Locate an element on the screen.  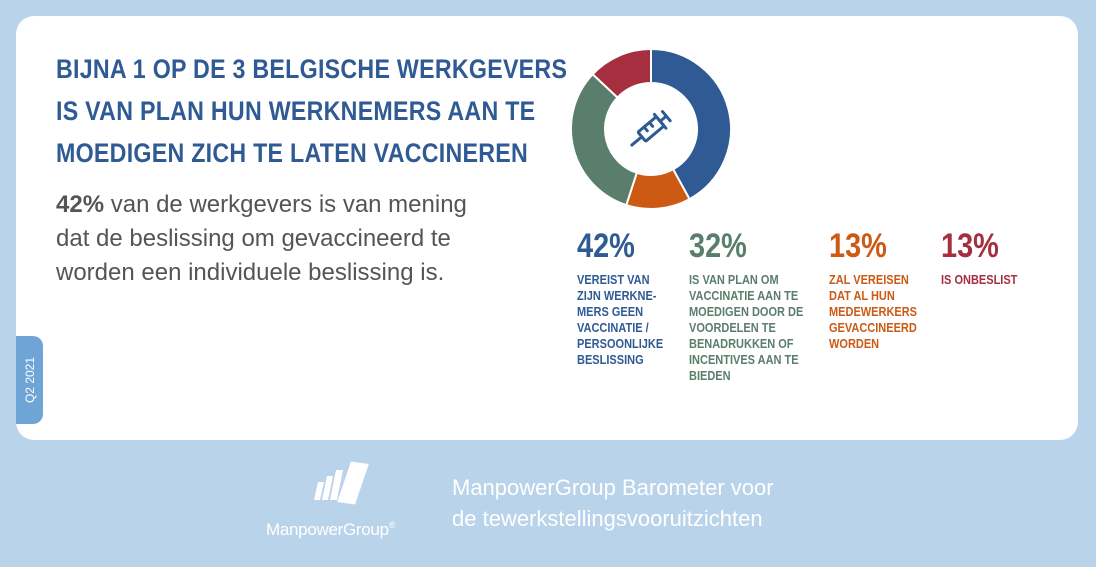
headline-line: BIJNA 1 OP DE 3 BELGISCHE WERKGEVERS is located at coordinates (312, 69).